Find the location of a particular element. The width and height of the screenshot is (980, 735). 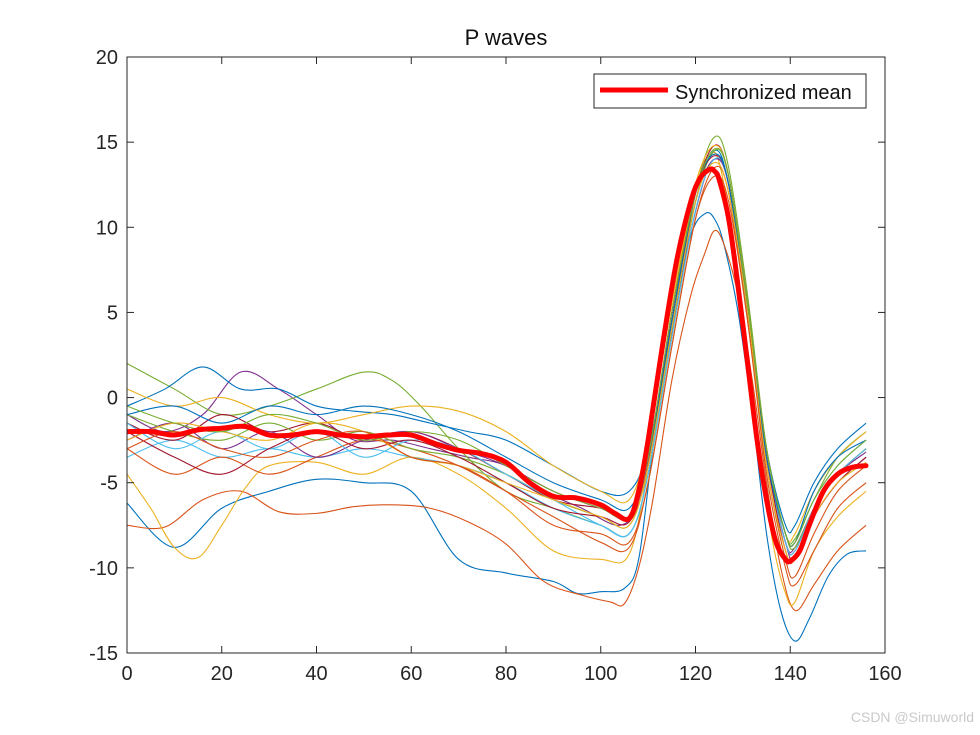

x-tick-label: 0 is located at coordinates (126, 674).